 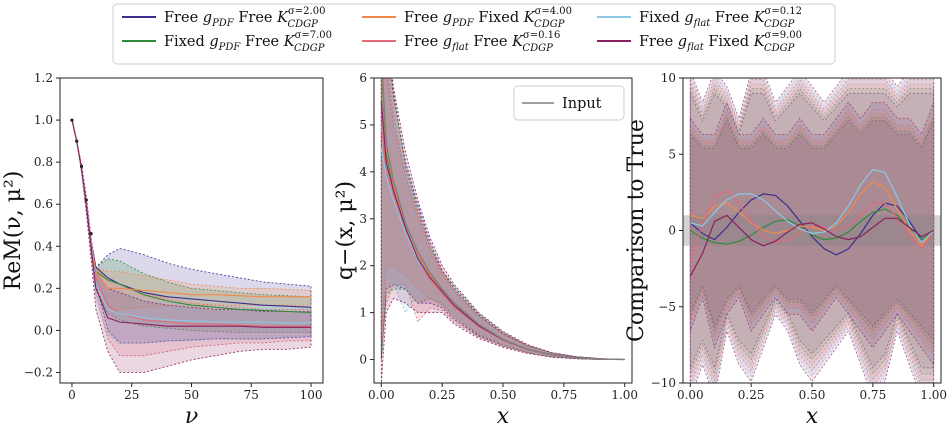 I want to click on y-axis-label: Comparison to True, so click(x=636, y=230).